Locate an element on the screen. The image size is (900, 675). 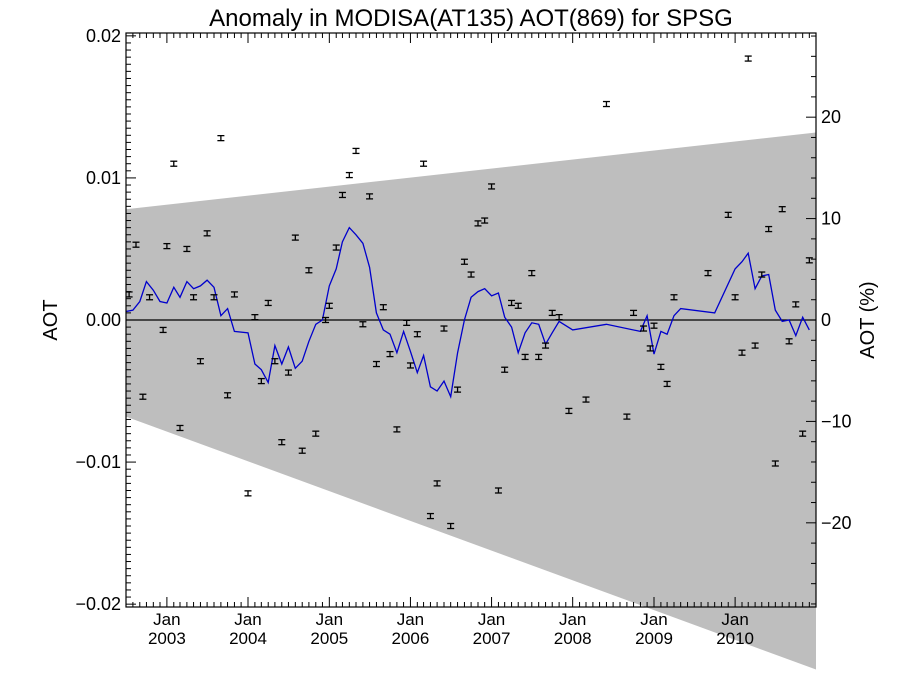
y-tick-label: 0.01 is located at coordinates (103, 178).